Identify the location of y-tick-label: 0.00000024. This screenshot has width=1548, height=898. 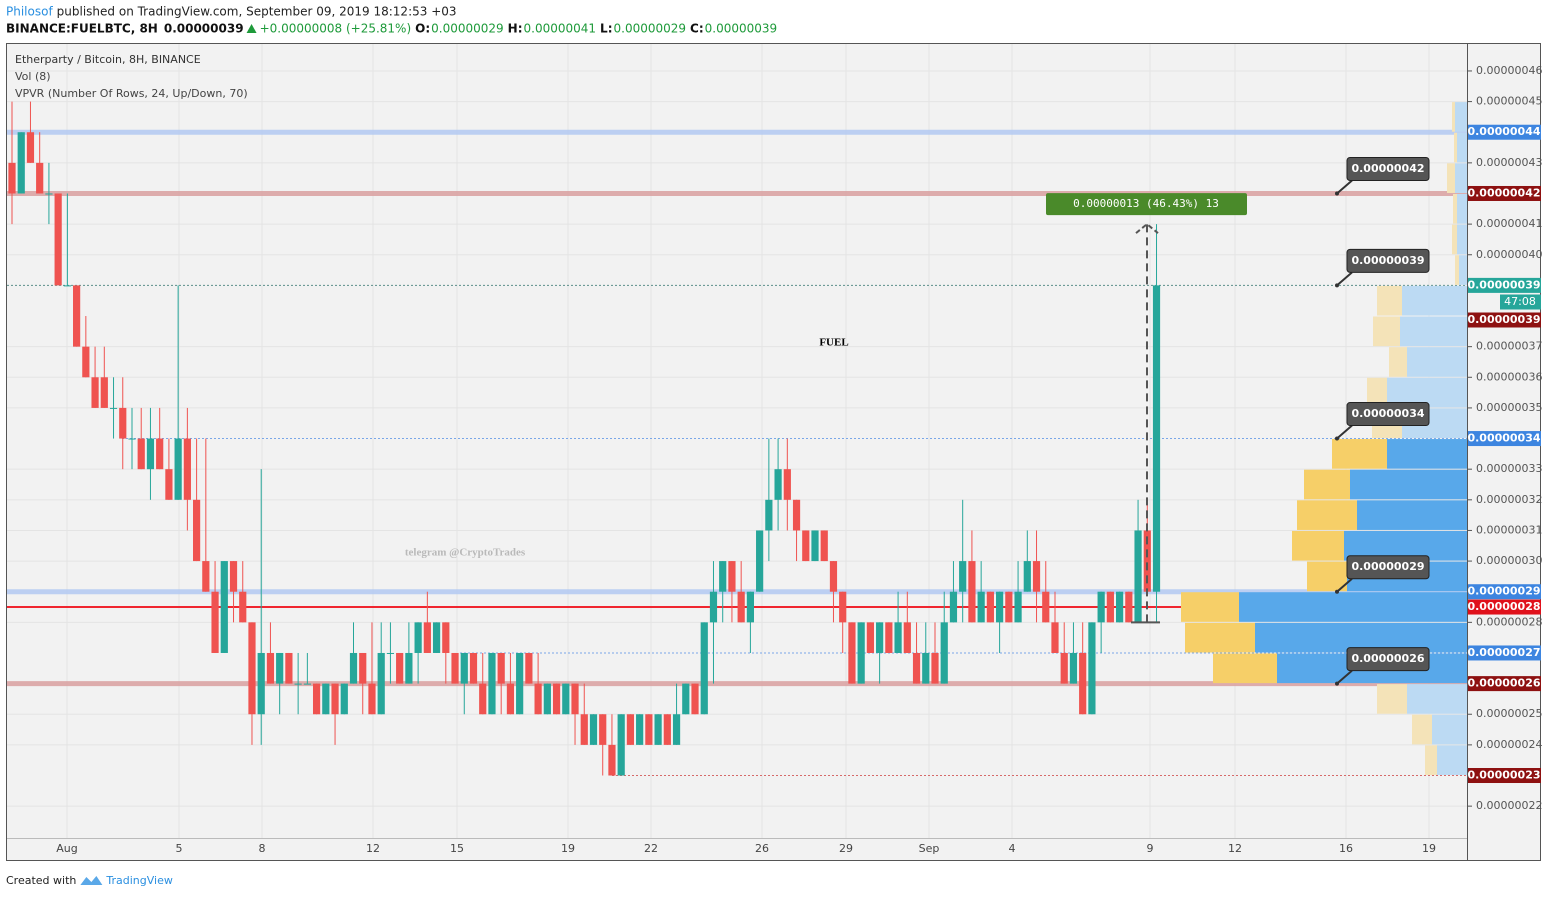
(1509, 744).